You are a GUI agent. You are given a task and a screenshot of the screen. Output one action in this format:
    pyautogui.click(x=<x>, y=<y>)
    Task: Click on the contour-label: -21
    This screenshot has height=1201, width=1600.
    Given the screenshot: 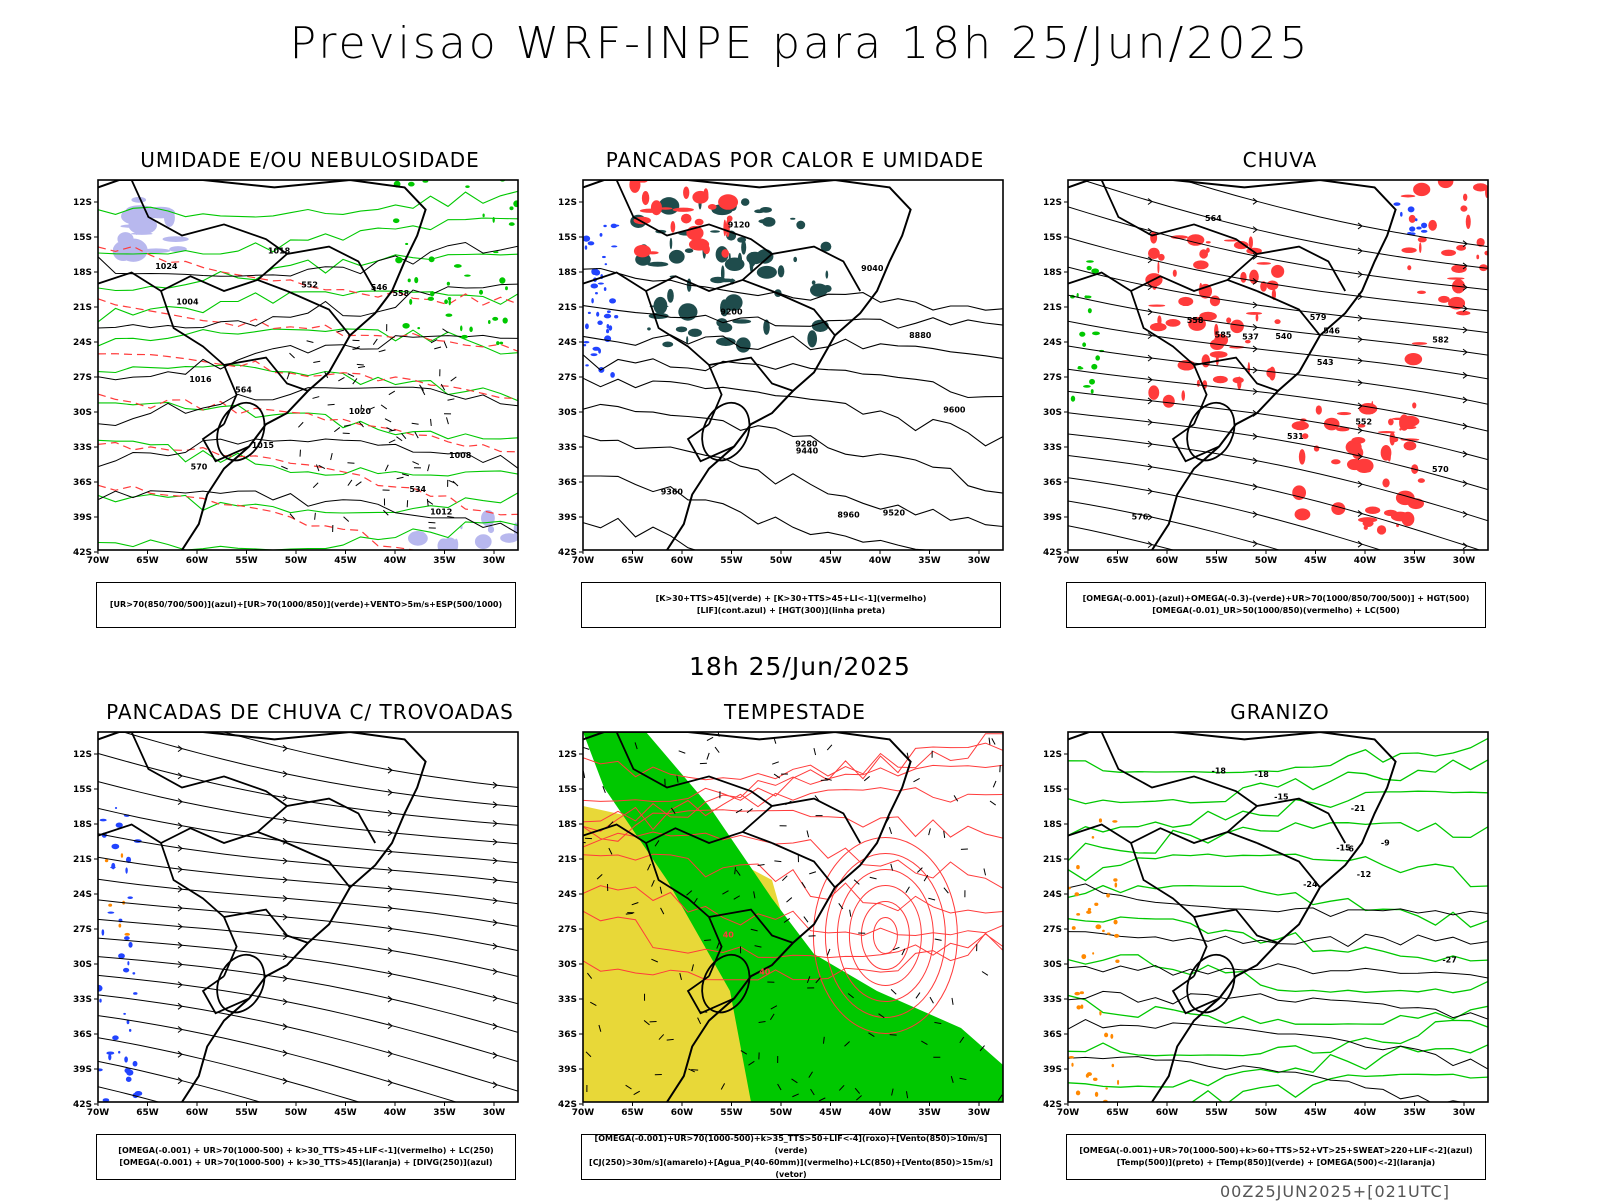 What is the action you would take?
    pyautogui.click(x=1358, y=808)
    